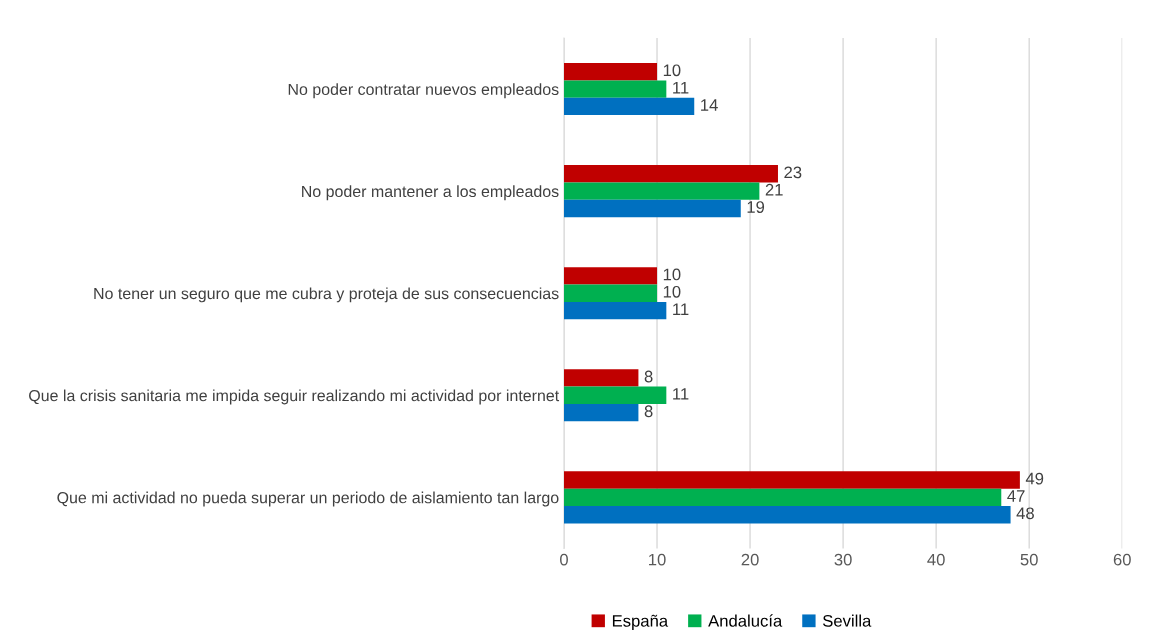  I want to click on x-tick-label: 40, so click(936, 559).